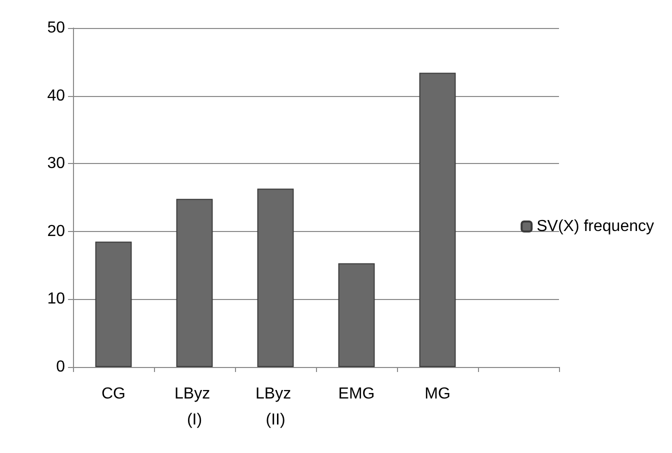 Image resolution: width=672 pixels, height=453 pixels. Describe the element at coordinates (56, 95) in the screenshot. I see `y-tick-label: 40` at that location.